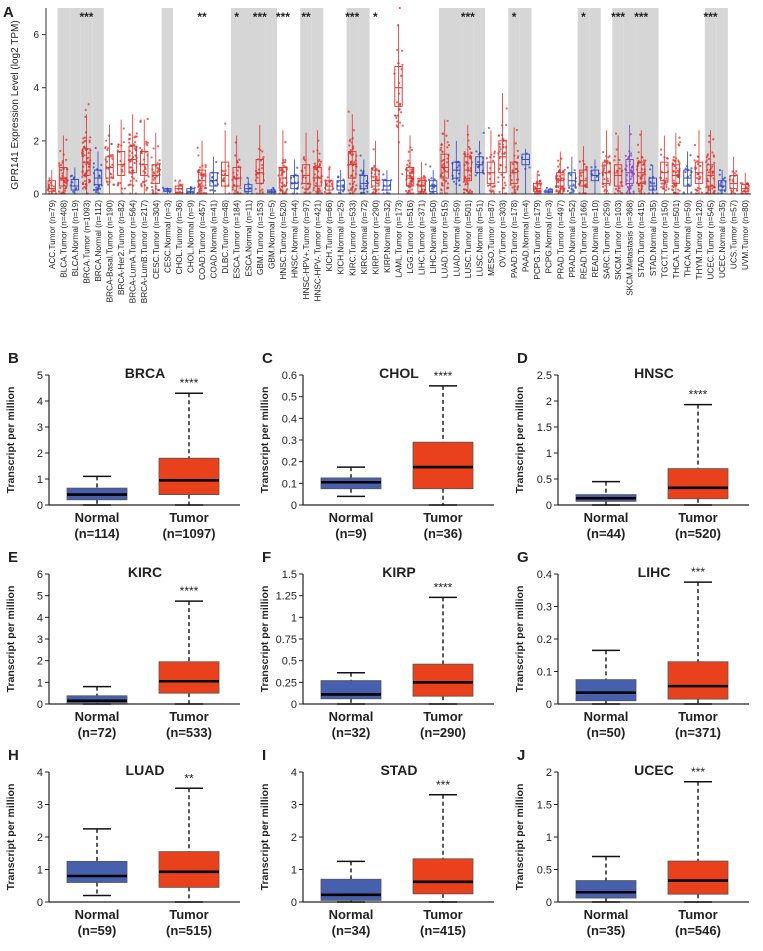 This screenshot has width=763, height=951. What do you see at coordinates (289, 376) in the screenshot?
I see `y-tick-label: 0.6` at bounding box center [289, 376].